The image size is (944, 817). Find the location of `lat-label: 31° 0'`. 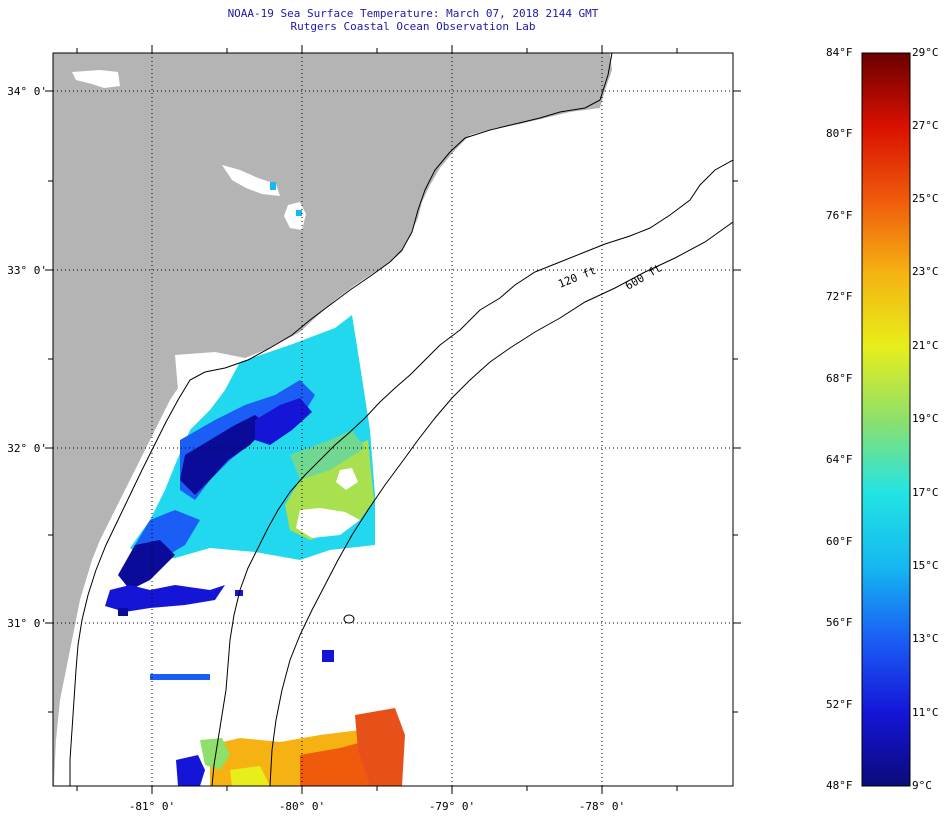

lat-label: 31° 0' is located at coordinates (27, 623).